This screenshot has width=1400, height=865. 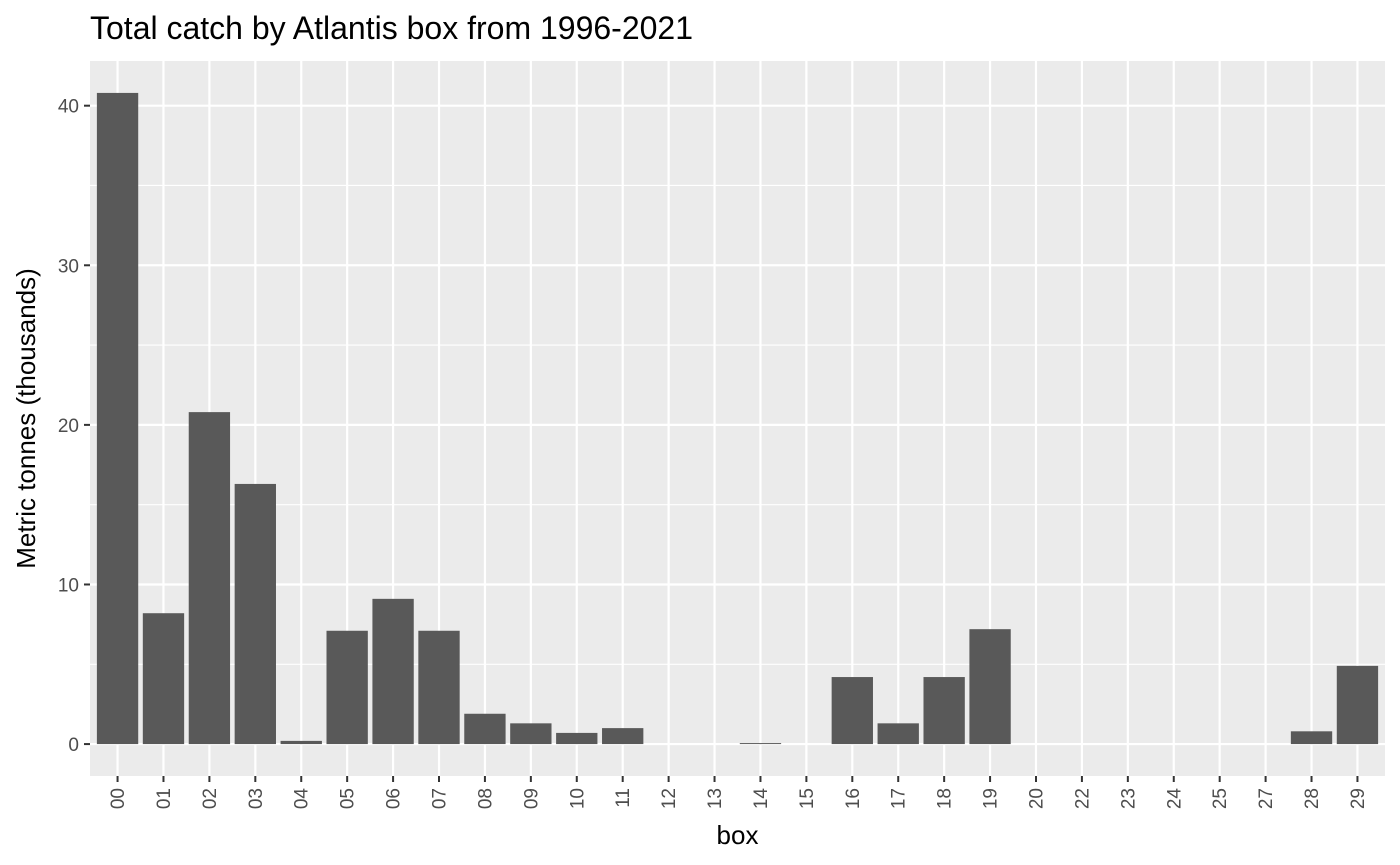 I want to click on x-tick-label: 18, so click(x=945, y=798).